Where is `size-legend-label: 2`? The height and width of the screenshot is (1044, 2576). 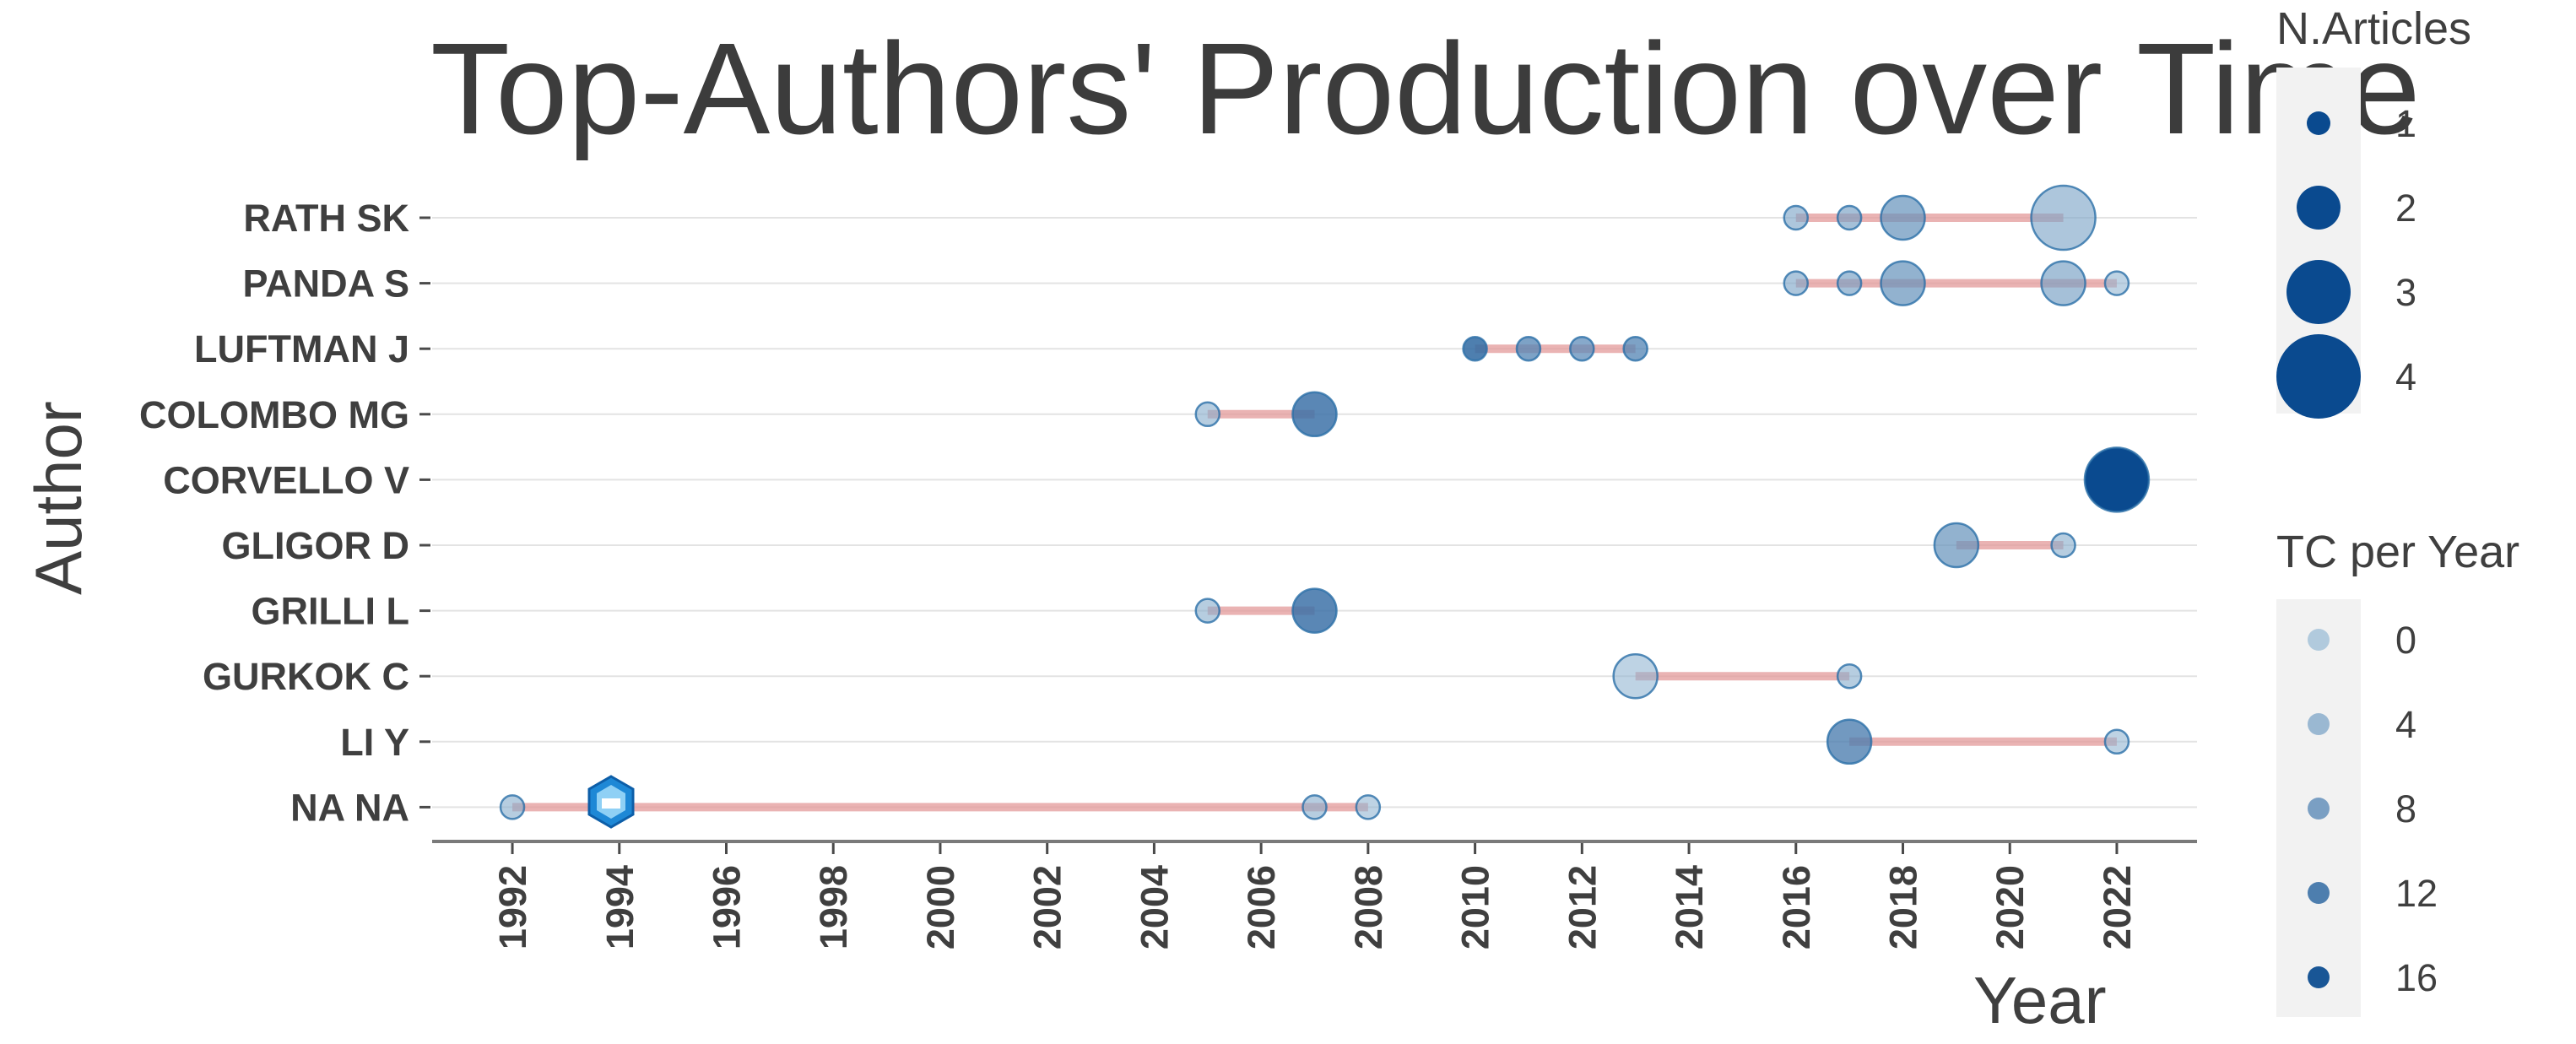
size-legend-label: 2 is located at coordinates (2405, 208).